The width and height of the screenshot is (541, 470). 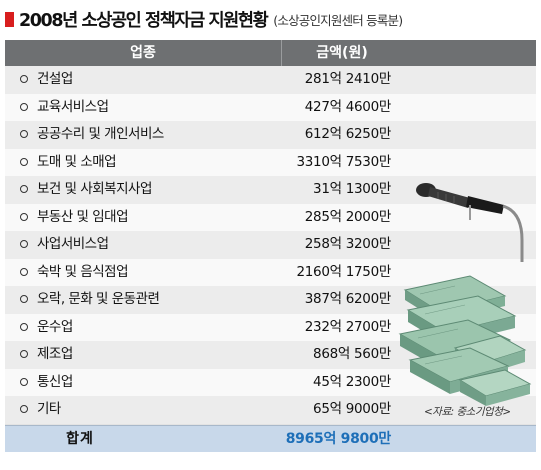 What do you see at coordinates (73, 244) in the screenshot?
I see `row-category: 사업서비스업` at bounding box center [73, 244].